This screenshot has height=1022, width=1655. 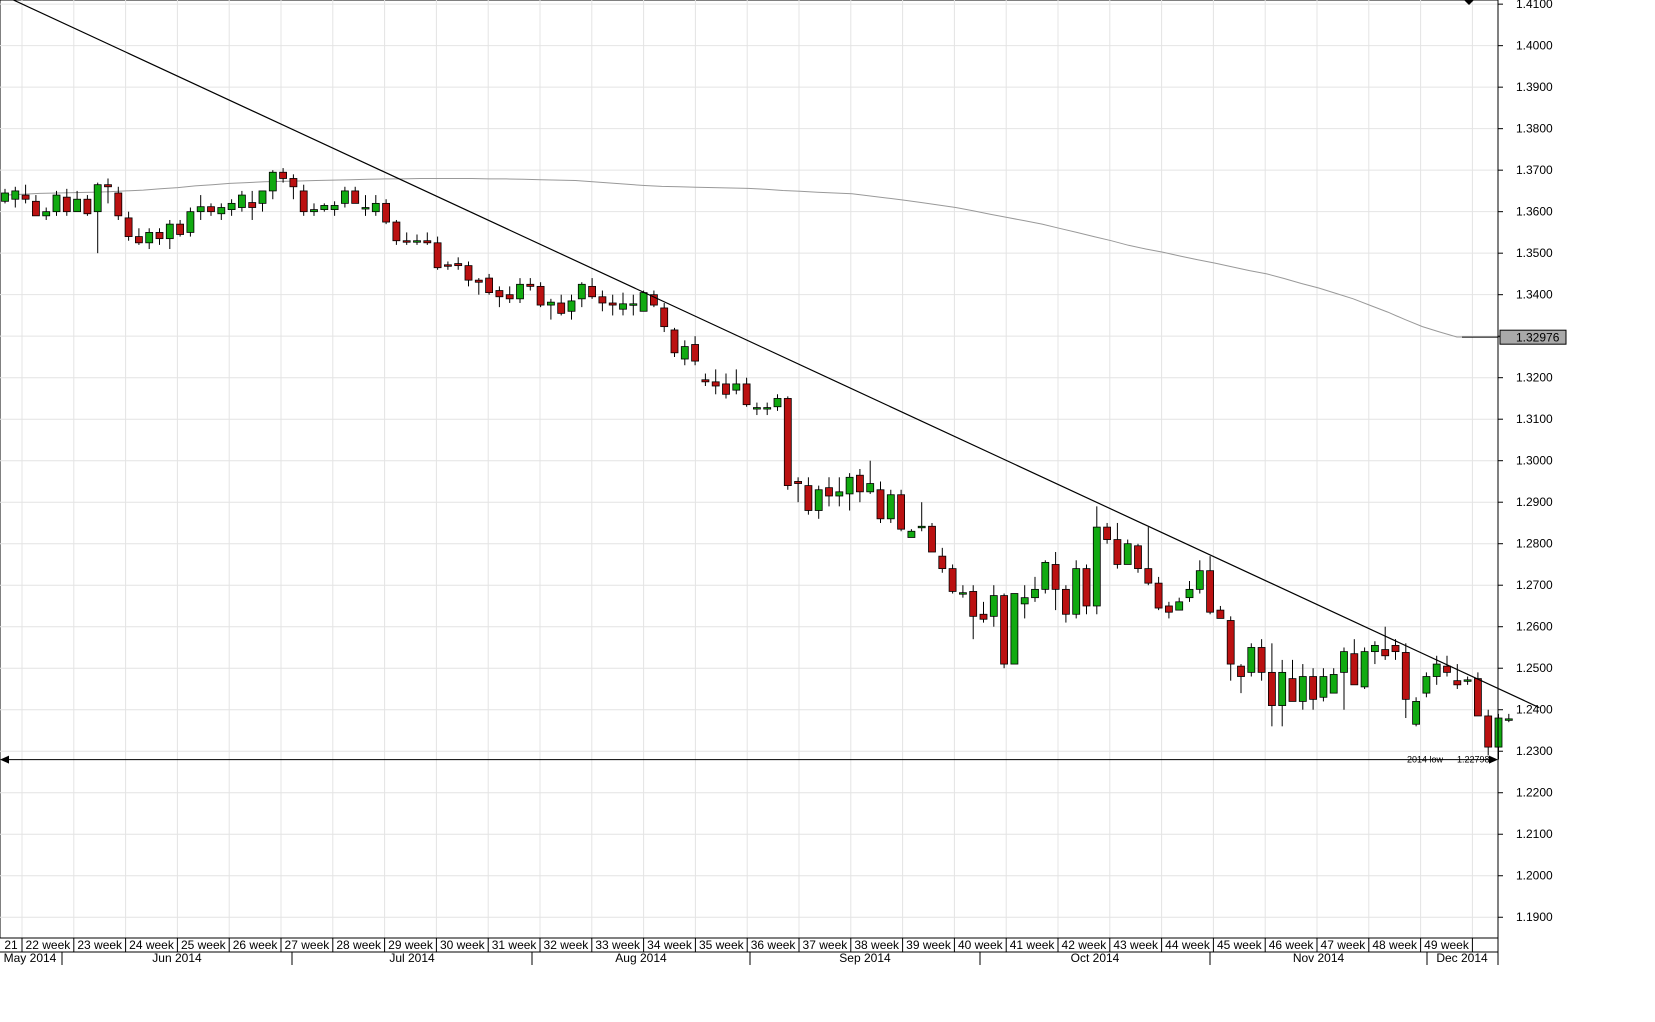 What do you see at coordinates (1292, 945) in the screenshot?
I see `week-label: 46 week` at bounding box center [1292, 945].